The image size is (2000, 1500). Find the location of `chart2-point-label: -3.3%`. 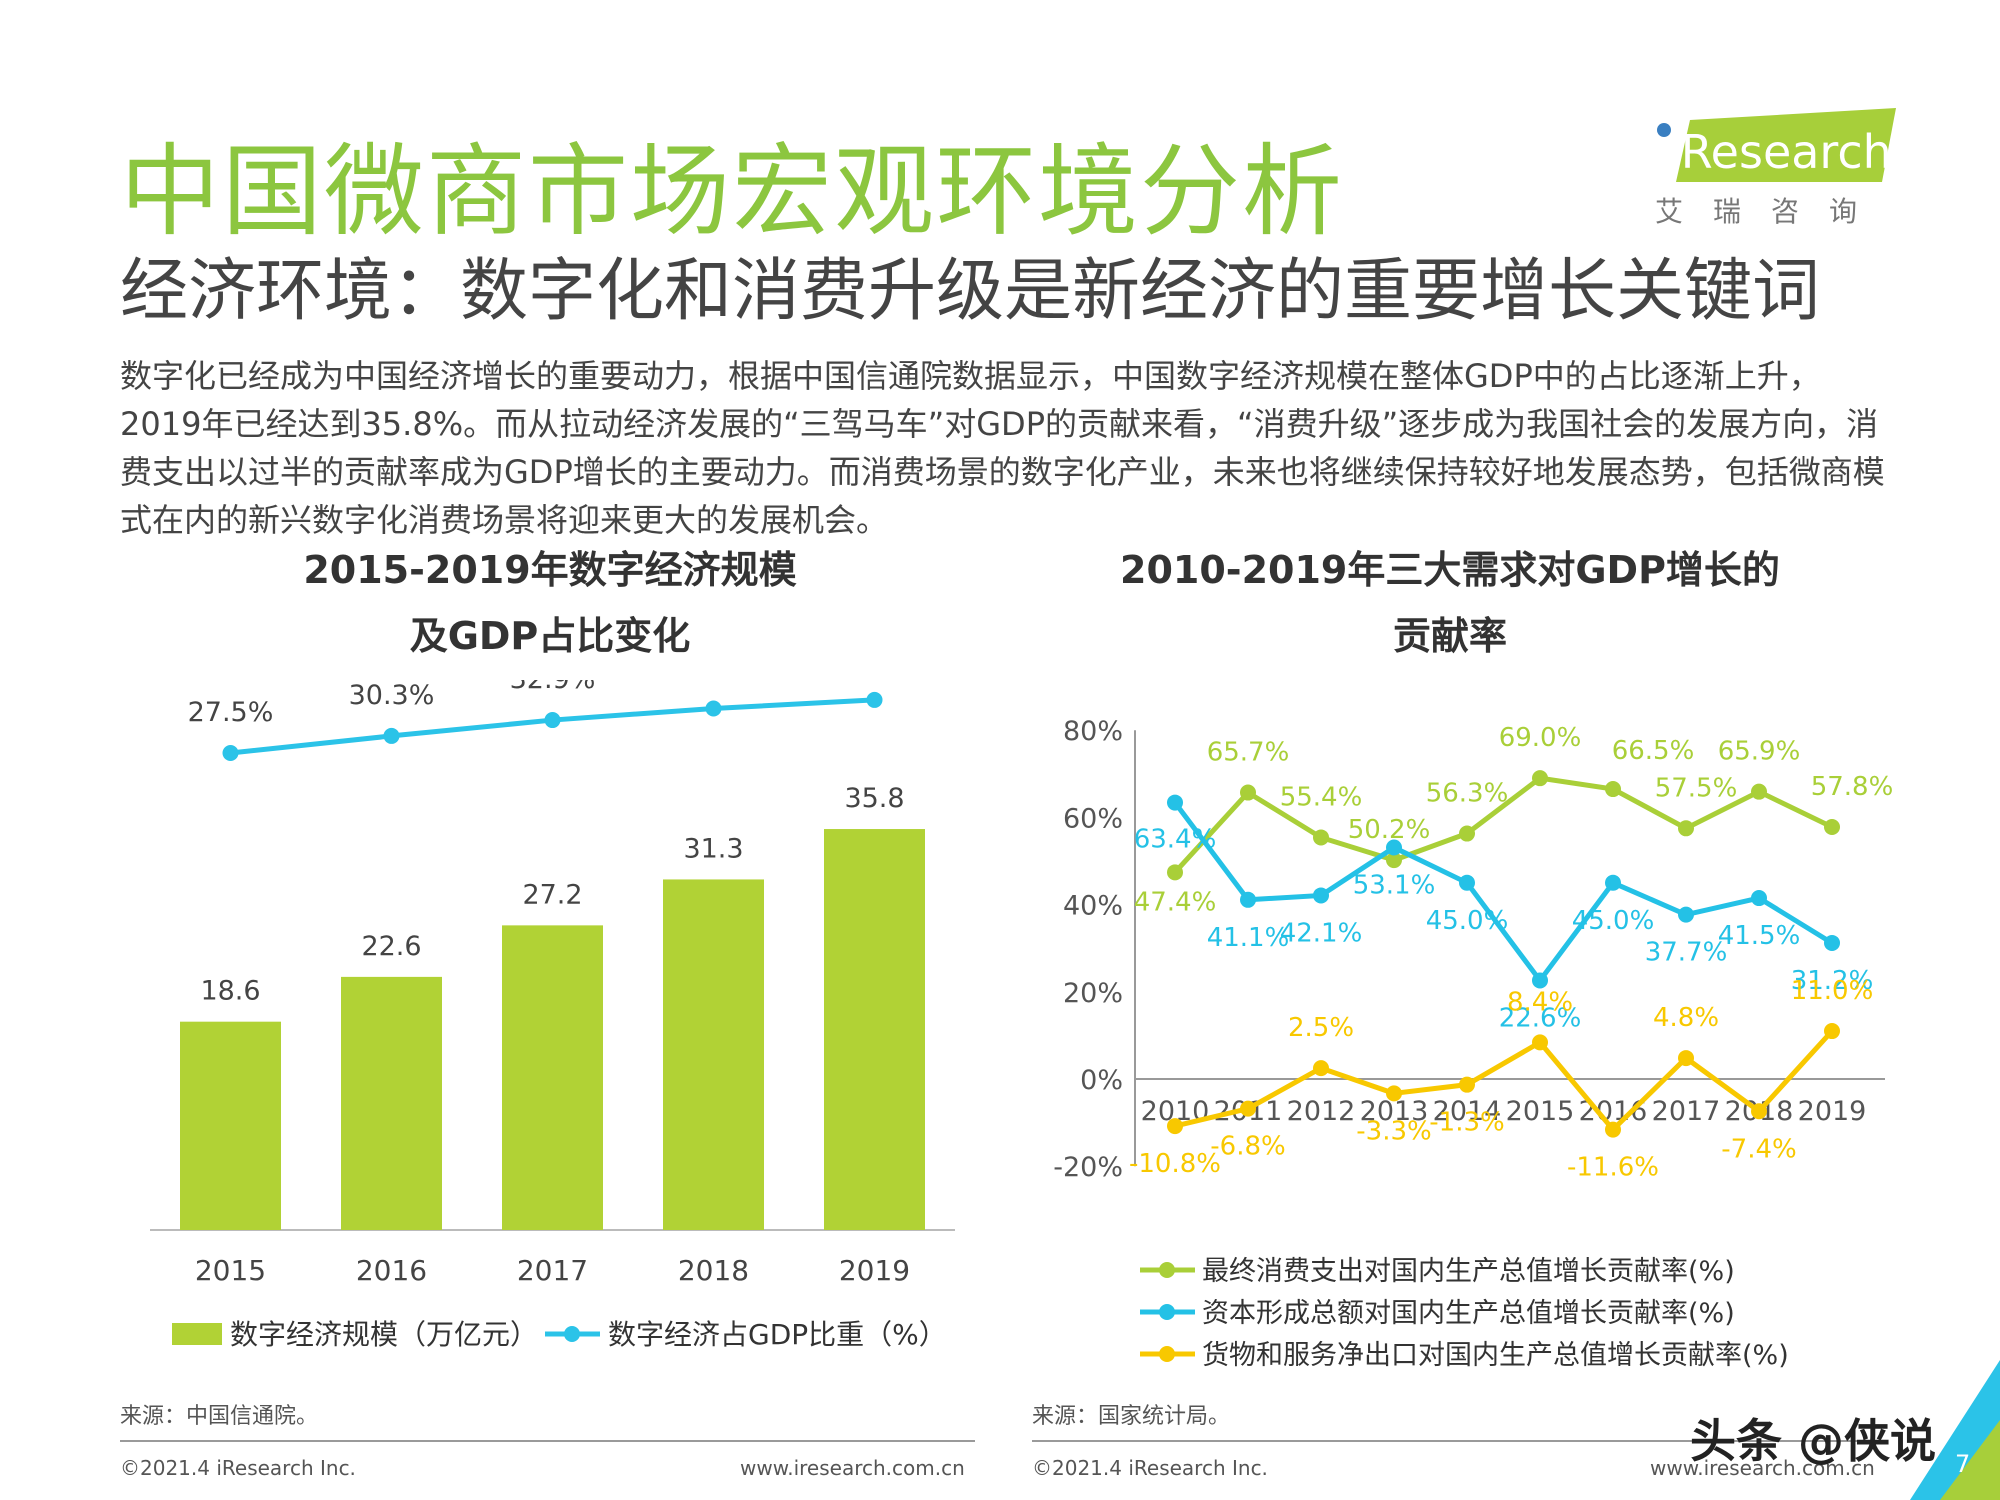

chart2-point-label: -3.3% is located at coordinates (1393, 1131).